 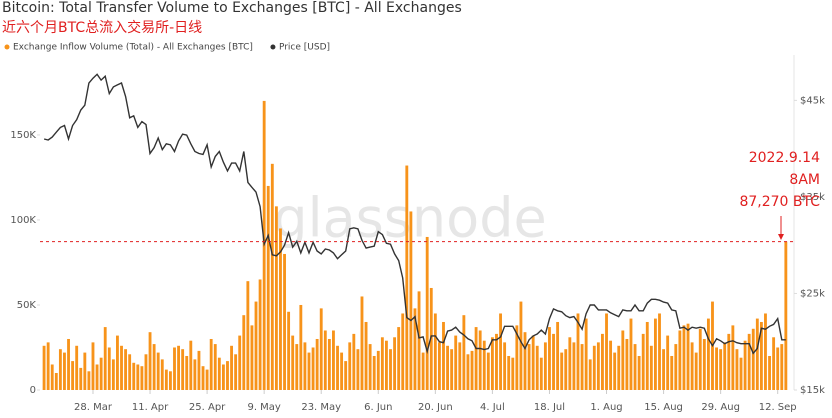 What do you see at coordinates (549, 407) in the screenshot?
I see `x-tick-label: 18. Jul` at bounding box center [549, 407].